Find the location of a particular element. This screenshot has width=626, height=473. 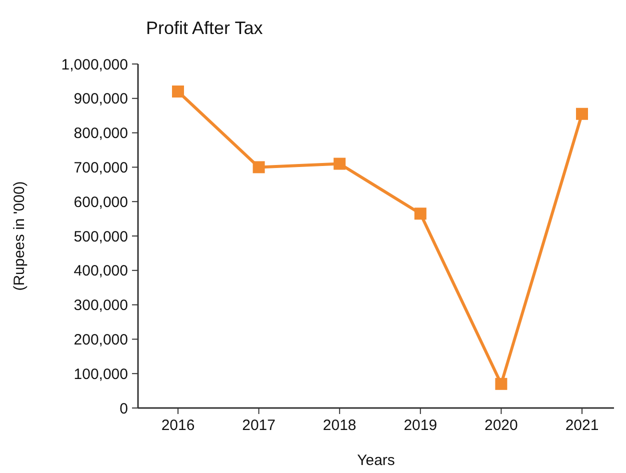

y-axis-title: (Rupees in '000) is located at coordinates (19, 236).